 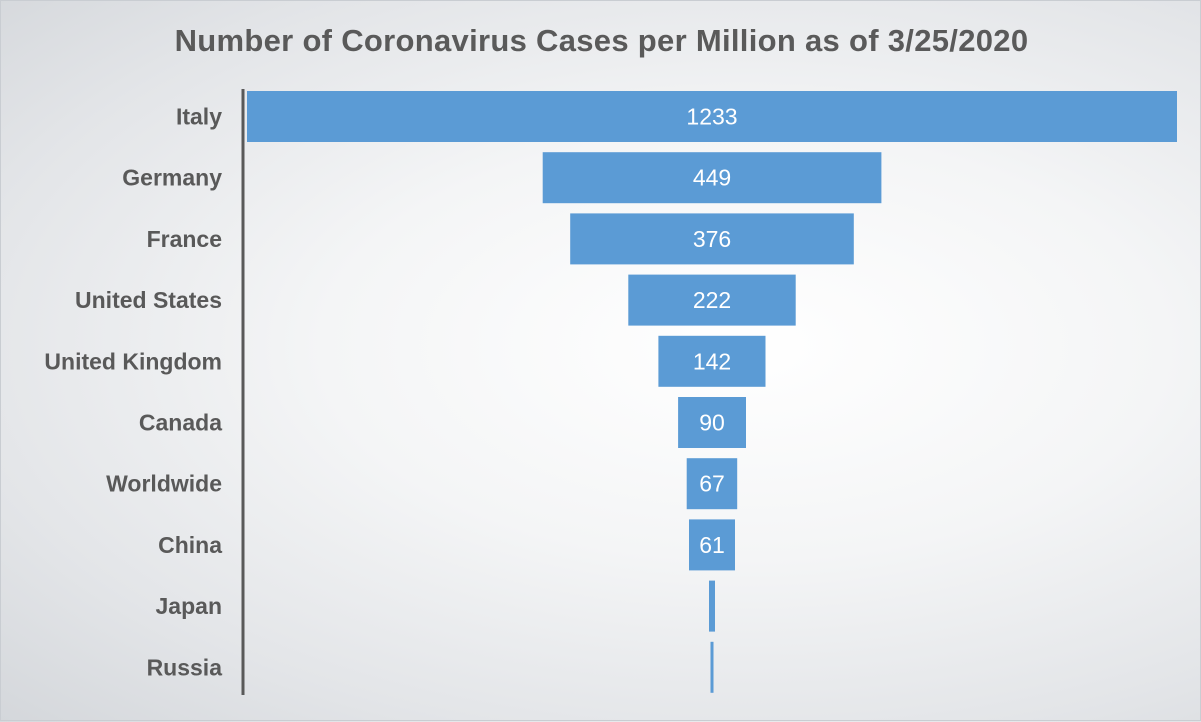 What do you see at coordinates (712, 667) in the screenshot?
I see `bar-russia` at bounding box center [712, 667].